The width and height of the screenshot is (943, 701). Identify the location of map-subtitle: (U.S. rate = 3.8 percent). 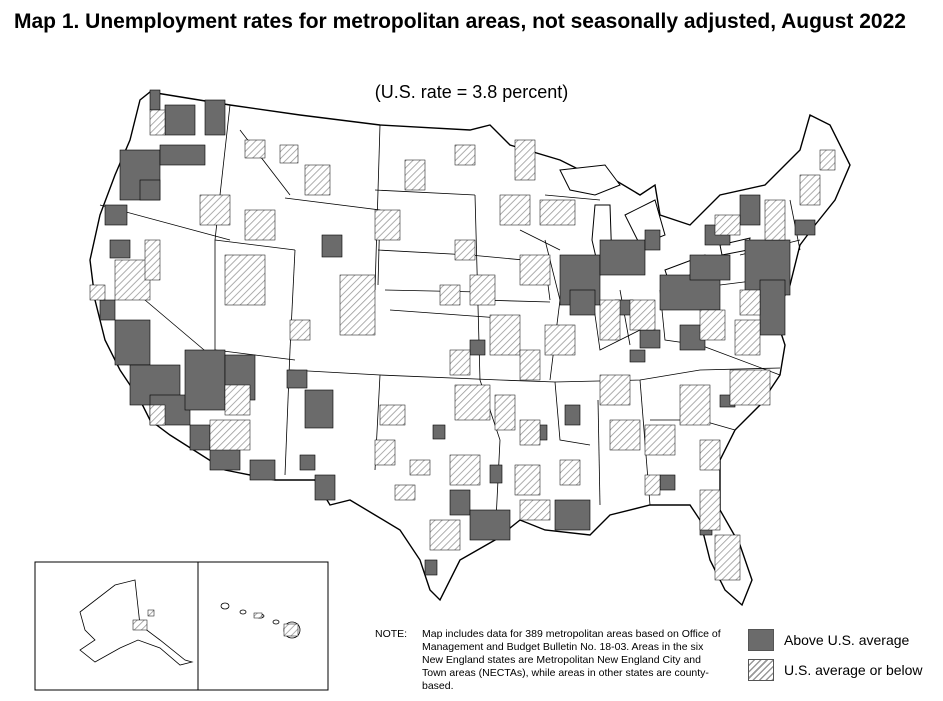
(471, 92).